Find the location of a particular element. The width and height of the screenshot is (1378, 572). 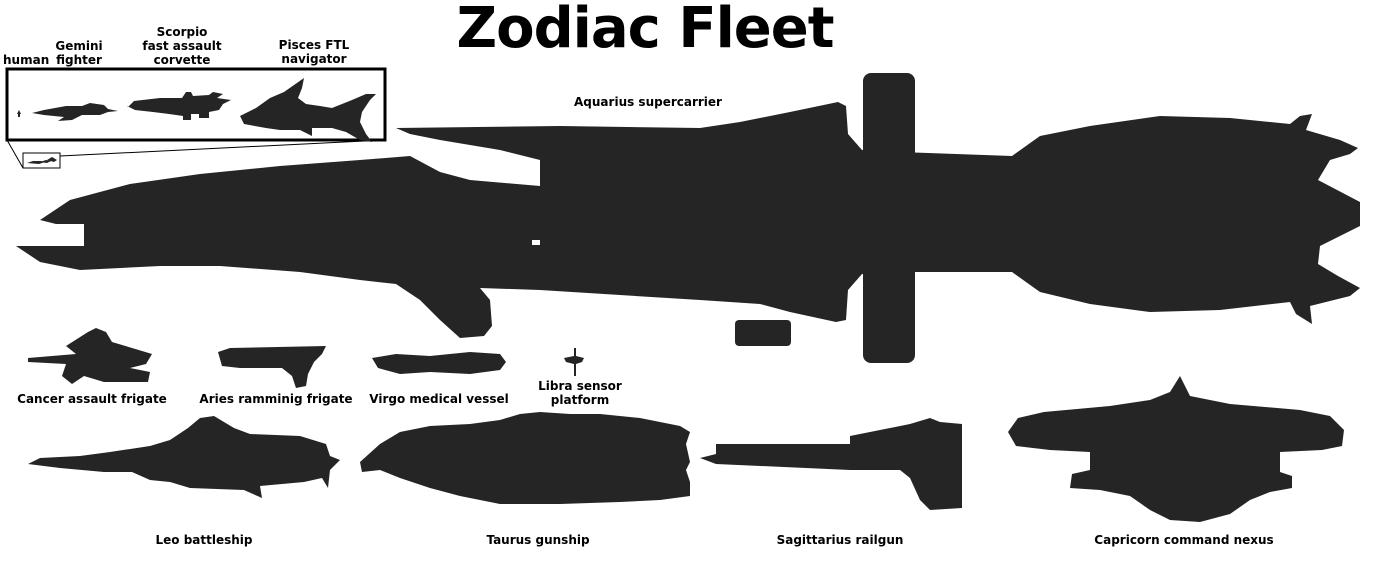

sagittarius-silhouette is located at coordinates (831, 464).